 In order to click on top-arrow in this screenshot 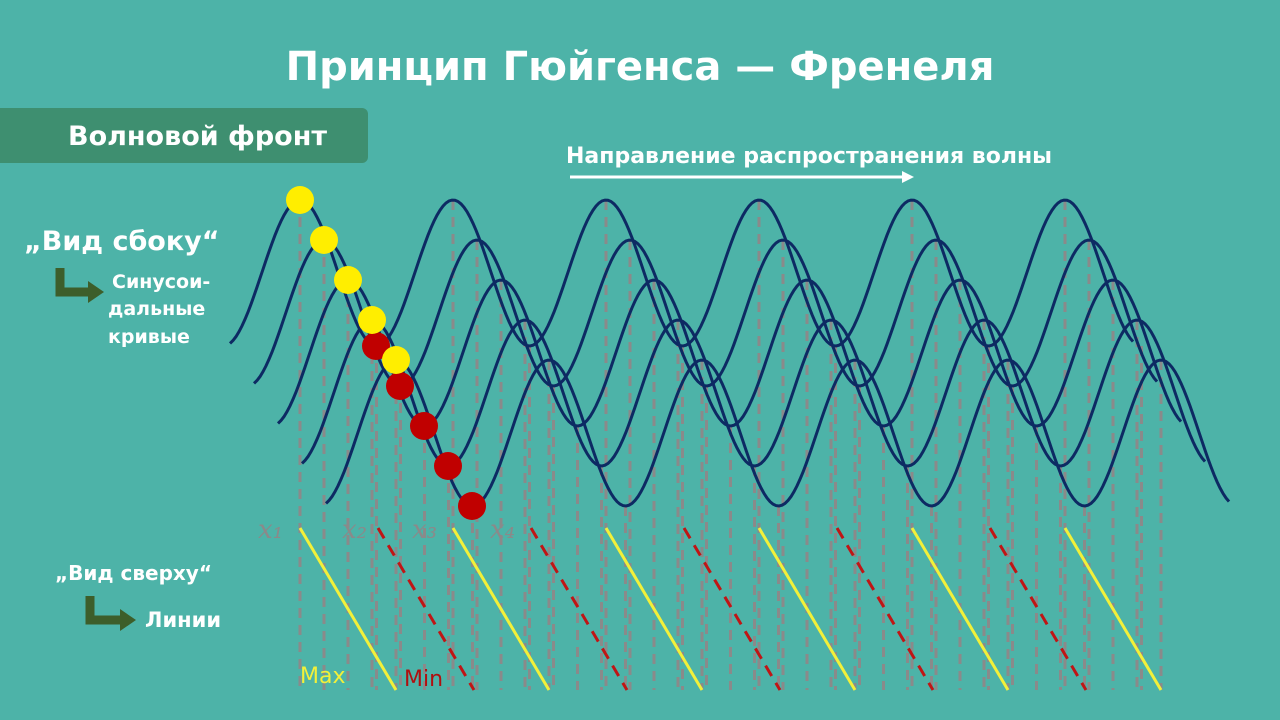, I will do `click(102, 610)`.